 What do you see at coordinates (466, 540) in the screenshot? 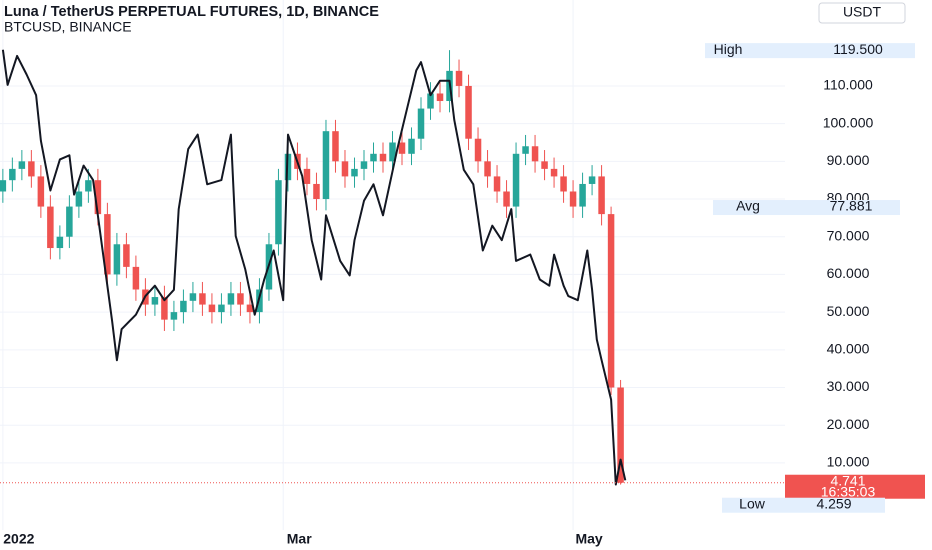
I see `time-axis` at bounding box center [466, 540].